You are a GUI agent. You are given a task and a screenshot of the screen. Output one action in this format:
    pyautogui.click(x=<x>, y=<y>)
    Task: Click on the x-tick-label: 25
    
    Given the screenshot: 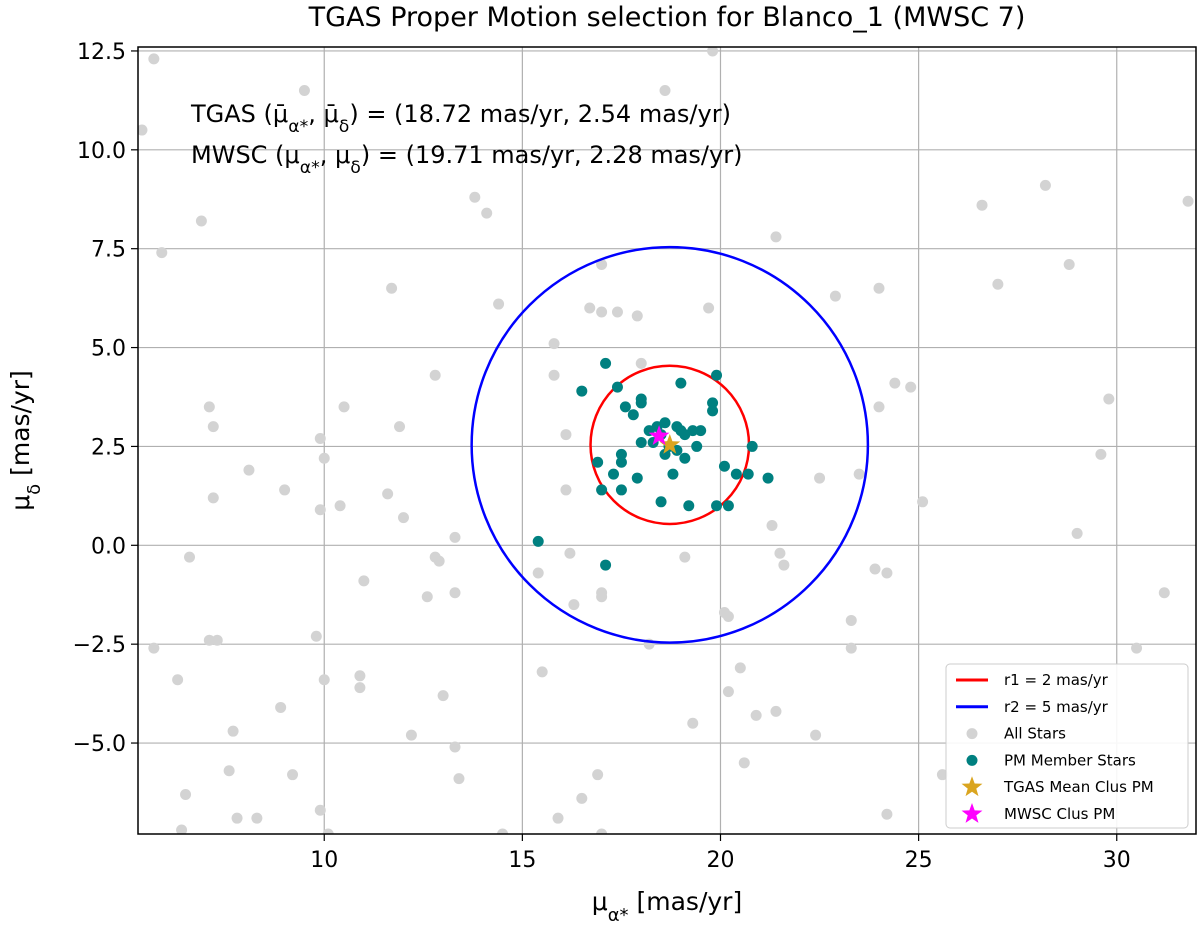 What is the action you would take?
    pyautogui.click(x=919, y=860)
    